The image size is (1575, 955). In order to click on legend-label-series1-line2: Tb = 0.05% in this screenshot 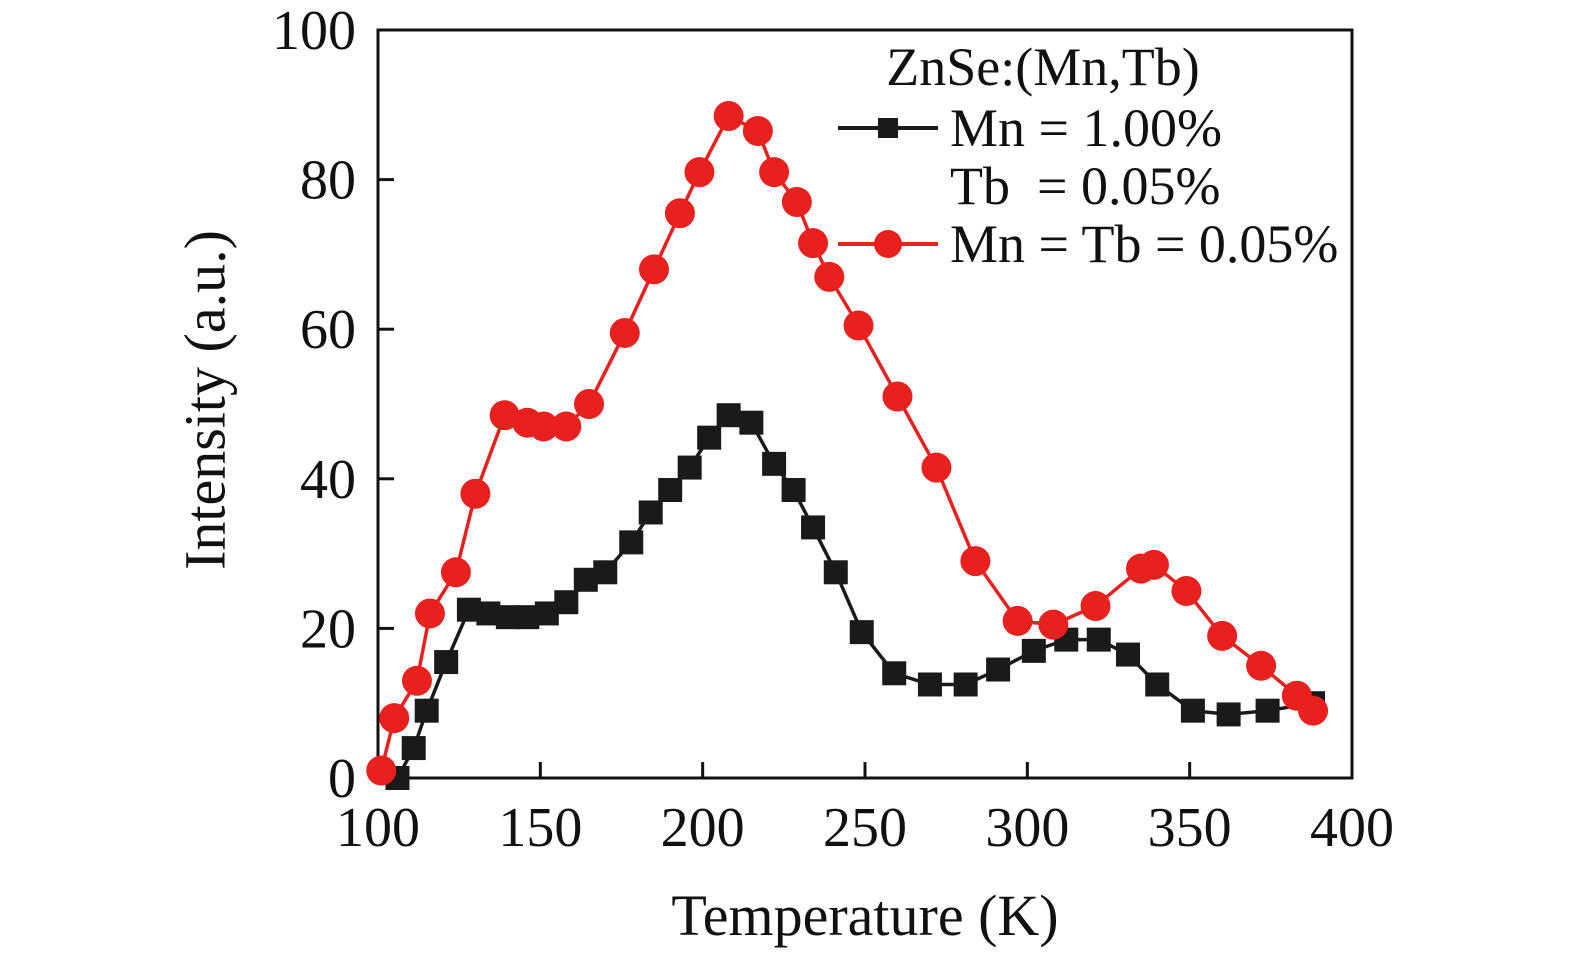, I will do `click(1085, 186)`.